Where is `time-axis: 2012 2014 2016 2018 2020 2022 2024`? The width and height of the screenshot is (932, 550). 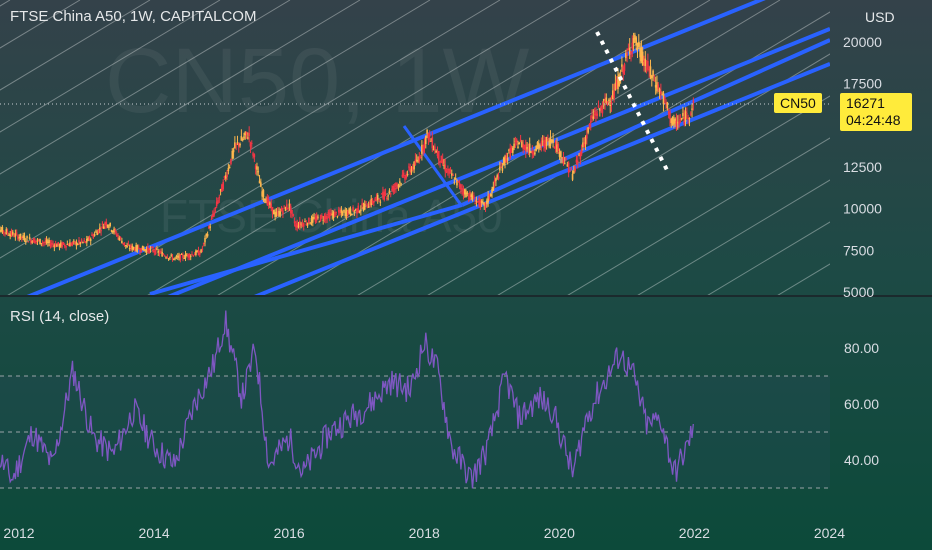 time-axis: 2012 2014 2016 2018 2020 2022 2024 is located at coordinates (424, 533).